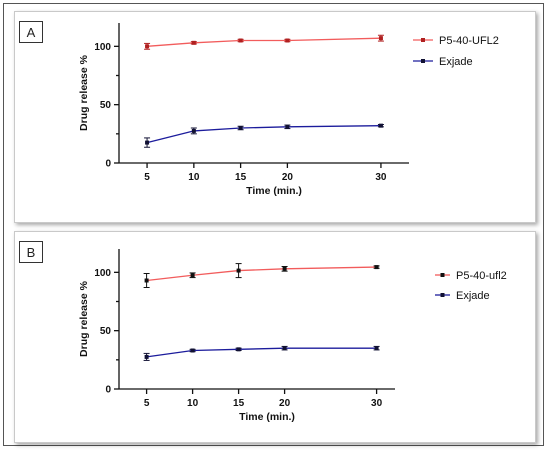 Image resolution: width=550 pixels, height=452 pixels. Describe the element at coordinates (31, 32) in the screenshot. I see `panel-label-a: A` at that location.